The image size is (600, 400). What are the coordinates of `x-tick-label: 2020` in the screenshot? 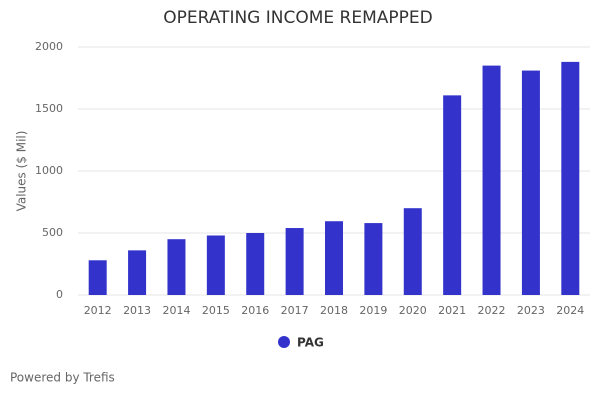 It's located at (413, 310).